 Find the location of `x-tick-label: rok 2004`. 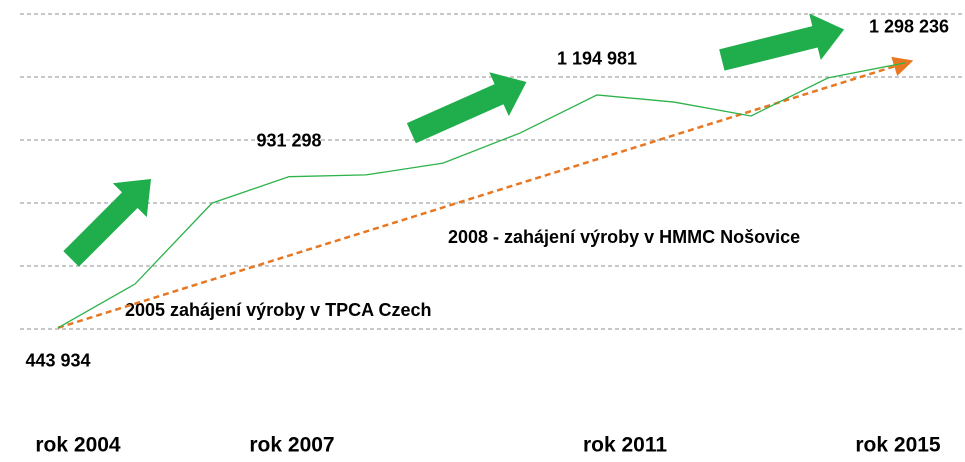

x-tick-label: rok 2004 is located at coordinates (78, 445).